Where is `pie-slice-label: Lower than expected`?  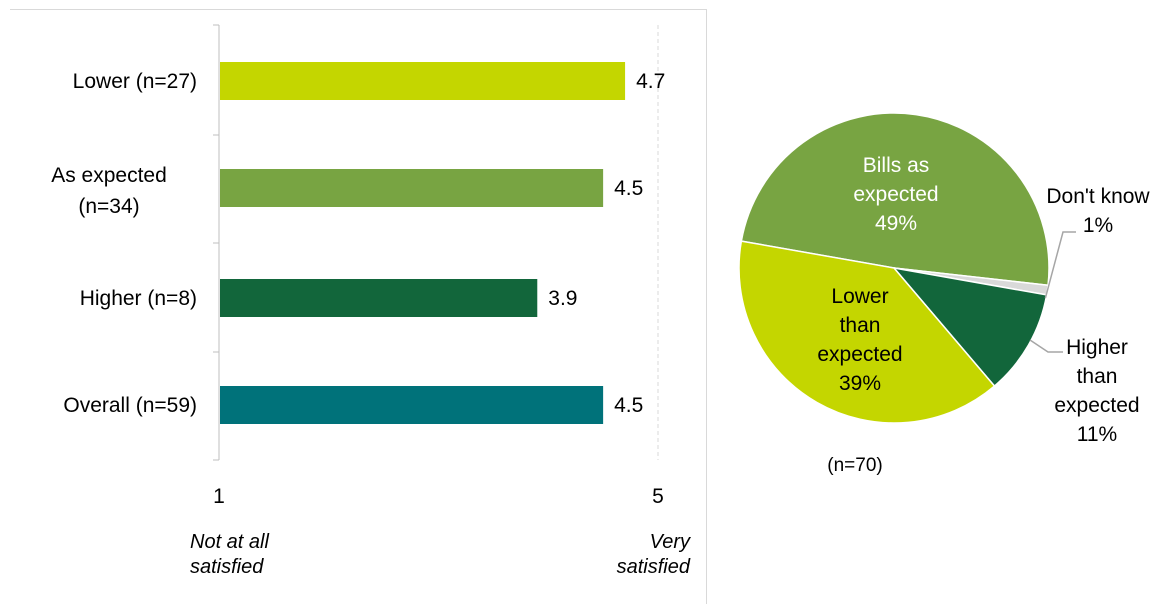 pie-slice-label: Lower than expected is located at coordinates (859, 325).